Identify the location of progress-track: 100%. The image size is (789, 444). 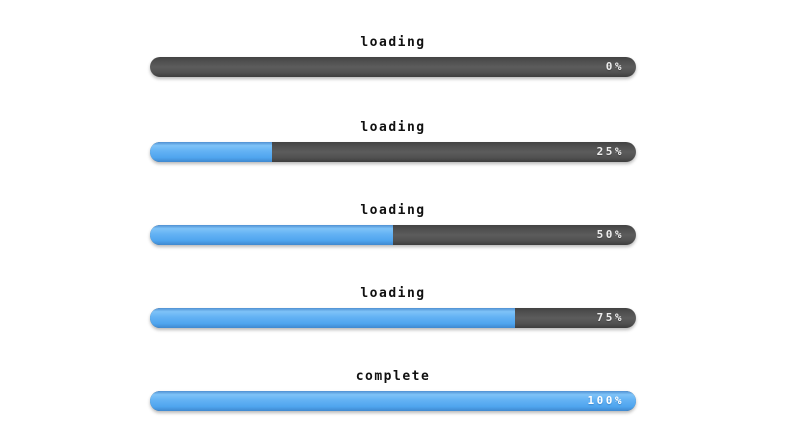
(393, 401).